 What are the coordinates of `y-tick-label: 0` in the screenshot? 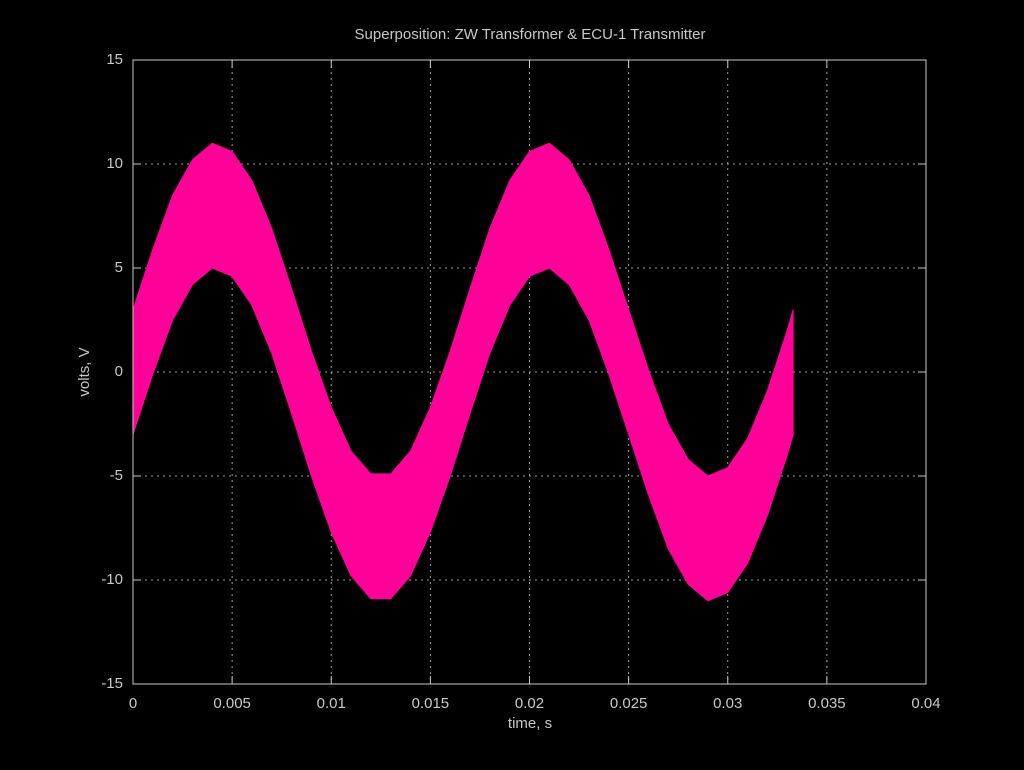 It's located at (119, 371).